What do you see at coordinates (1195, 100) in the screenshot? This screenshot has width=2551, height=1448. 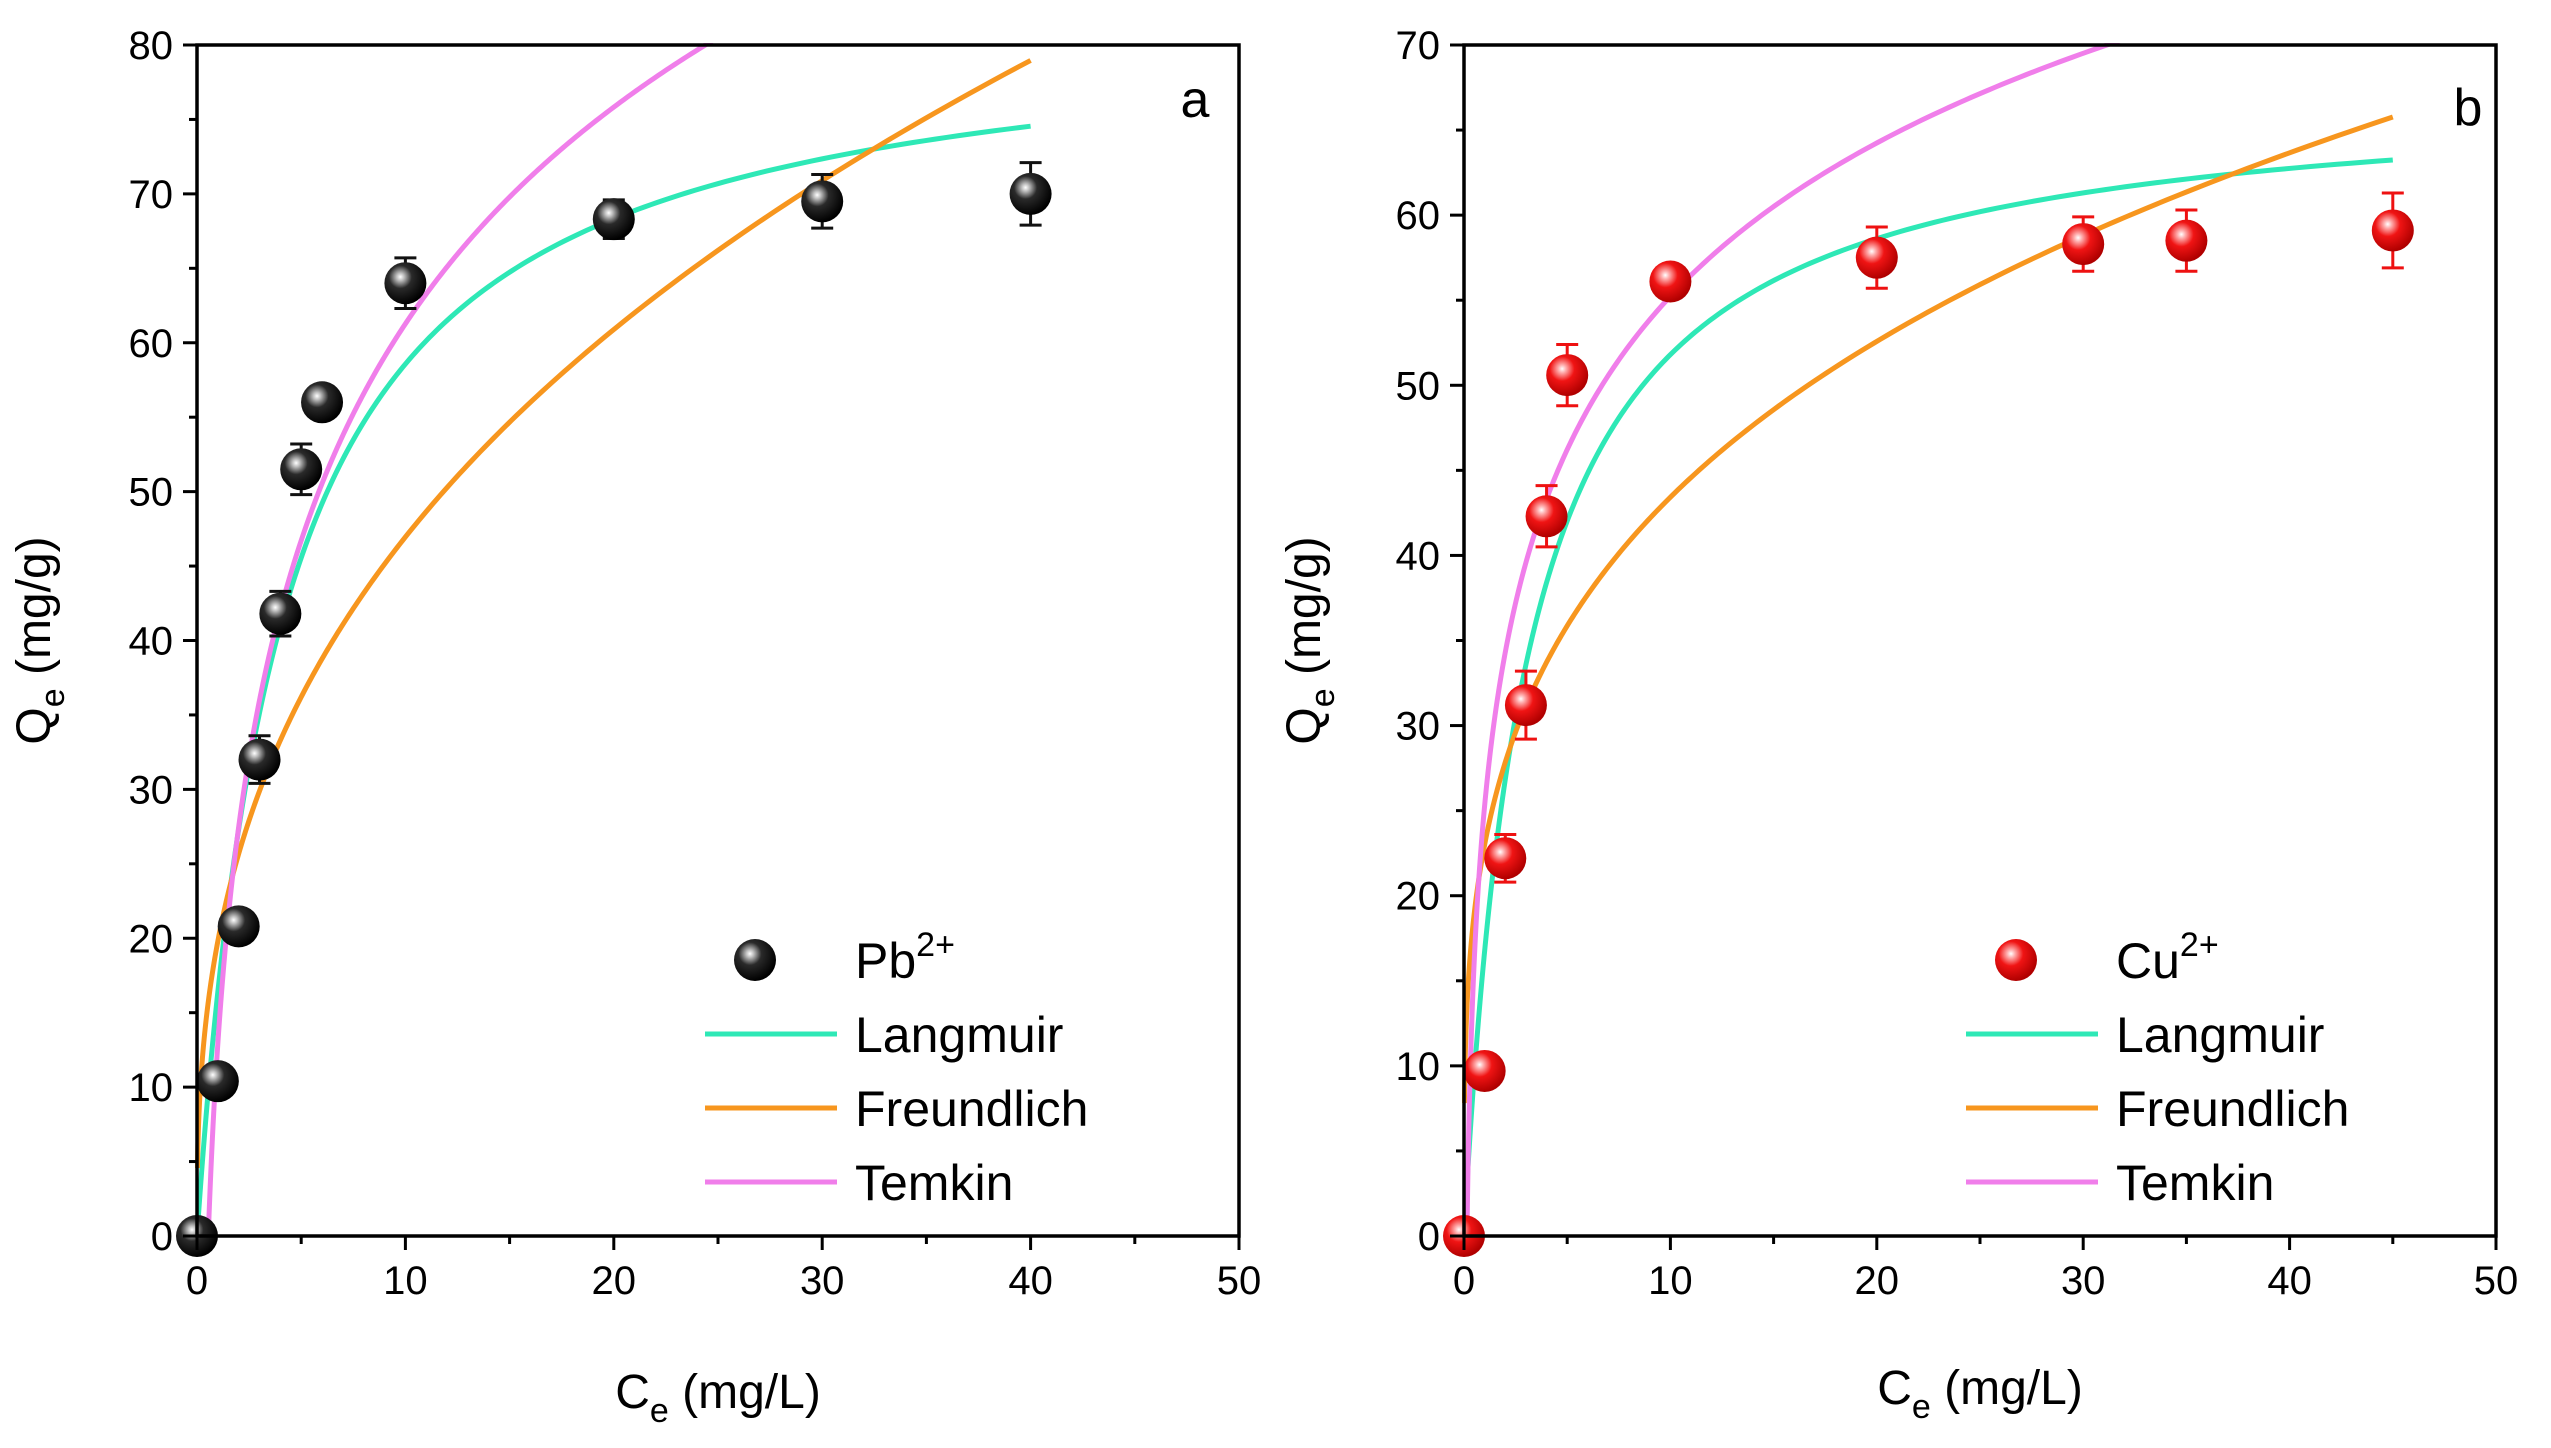 I see `panel-label: a` at bounding box center [1195, 100].